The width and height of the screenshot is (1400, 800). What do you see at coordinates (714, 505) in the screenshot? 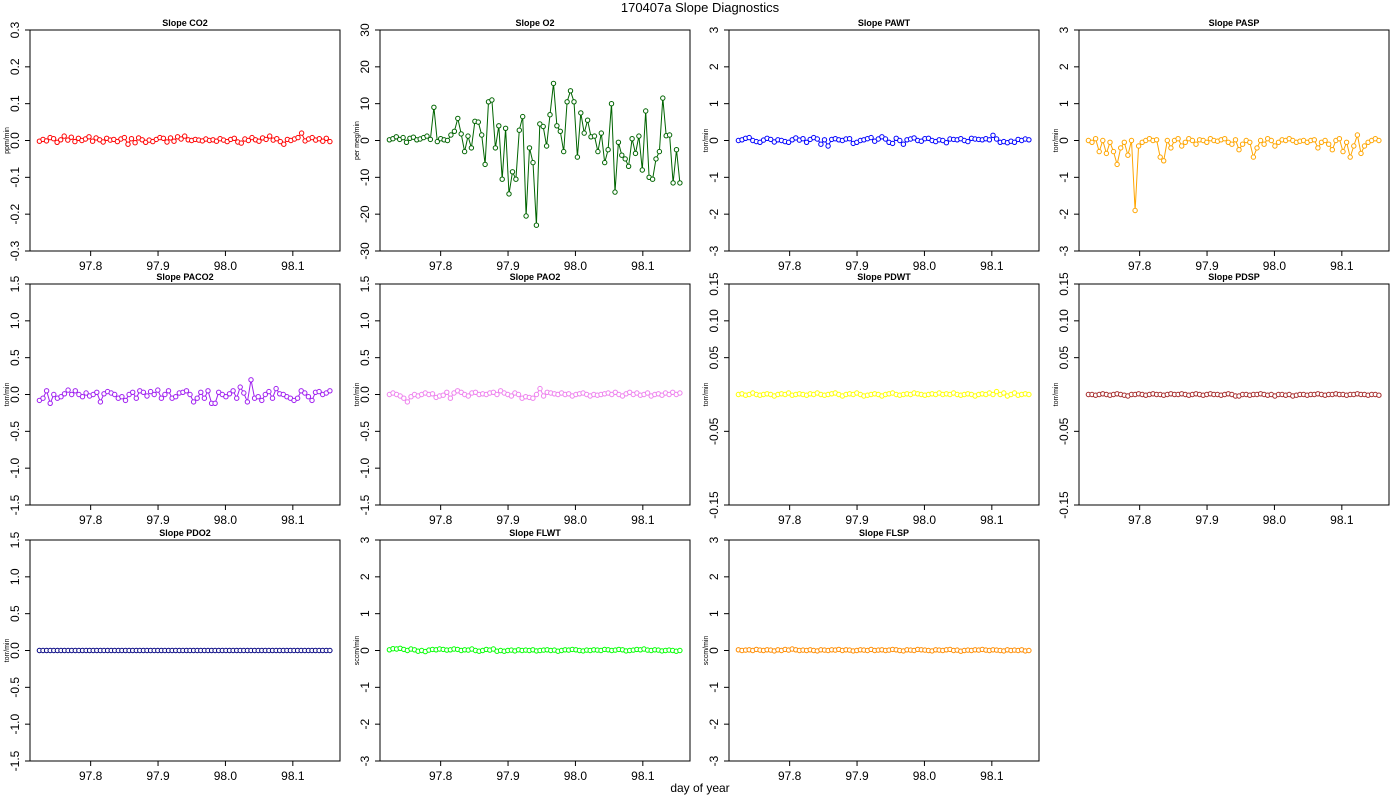
I see `y-tick-label: -0.15` at bounding box center [714, 505].